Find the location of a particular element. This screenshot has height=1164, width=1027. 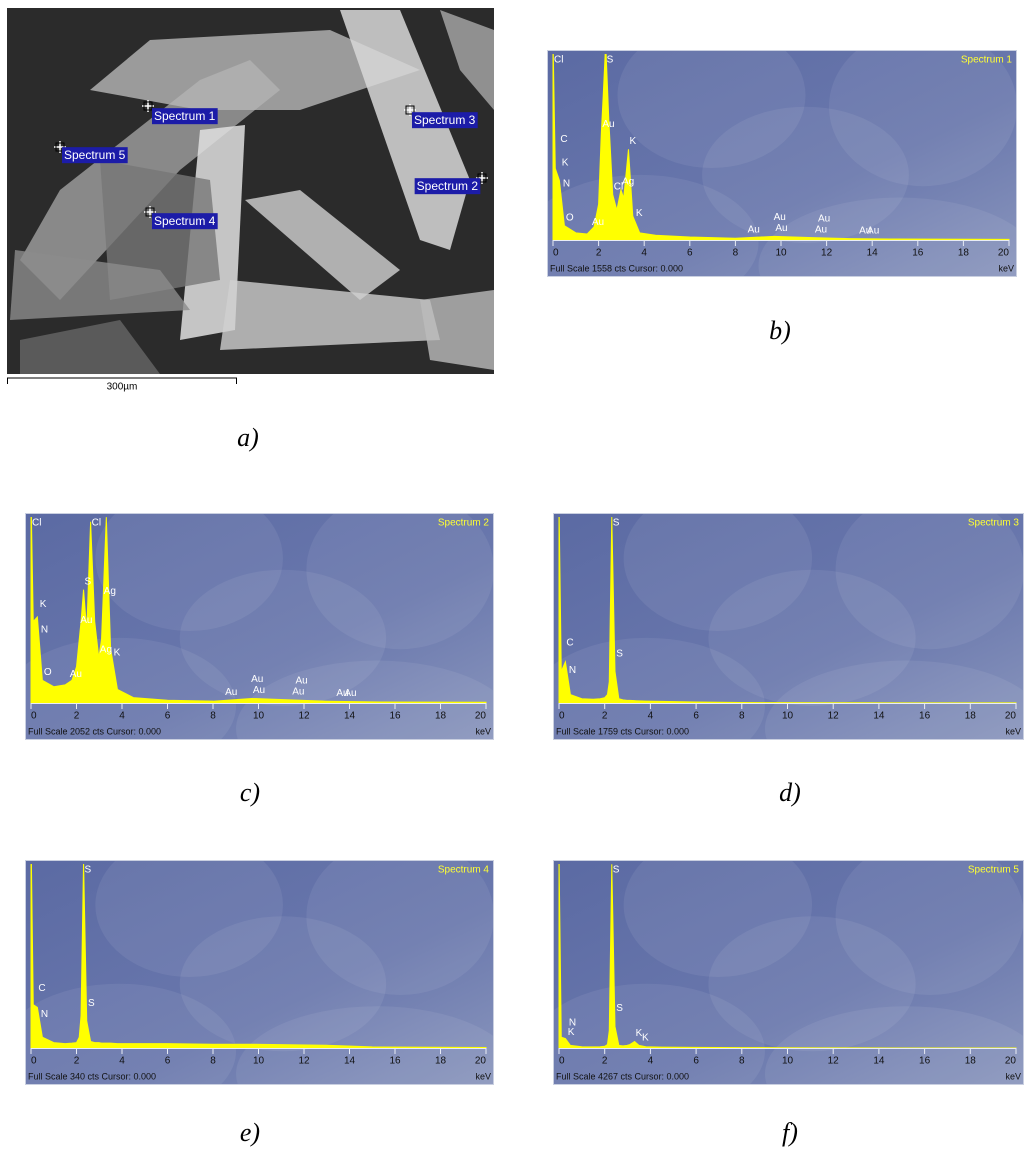

caption: e) is located at coordinates (250, 1132).